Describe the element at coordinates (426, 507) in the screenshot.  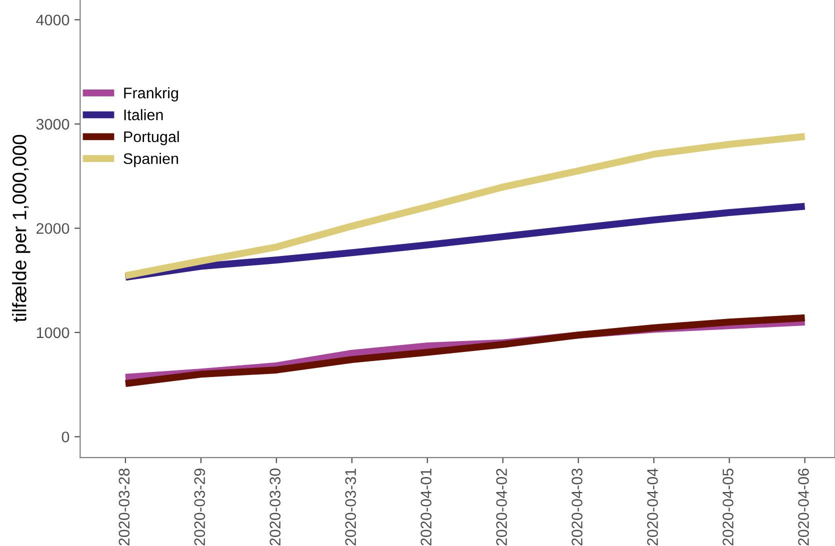
I see `x-tick-label: 2020-04-01` at that location.